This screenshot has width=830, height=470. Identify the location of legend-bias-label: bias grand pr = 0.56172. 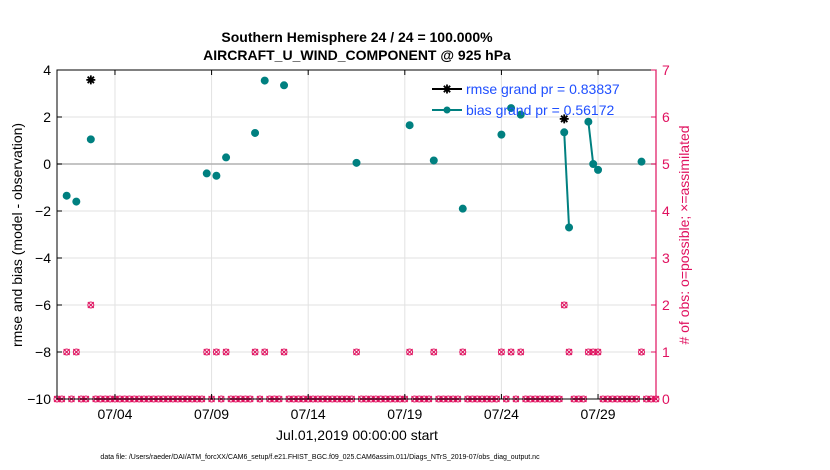
(540, 110).